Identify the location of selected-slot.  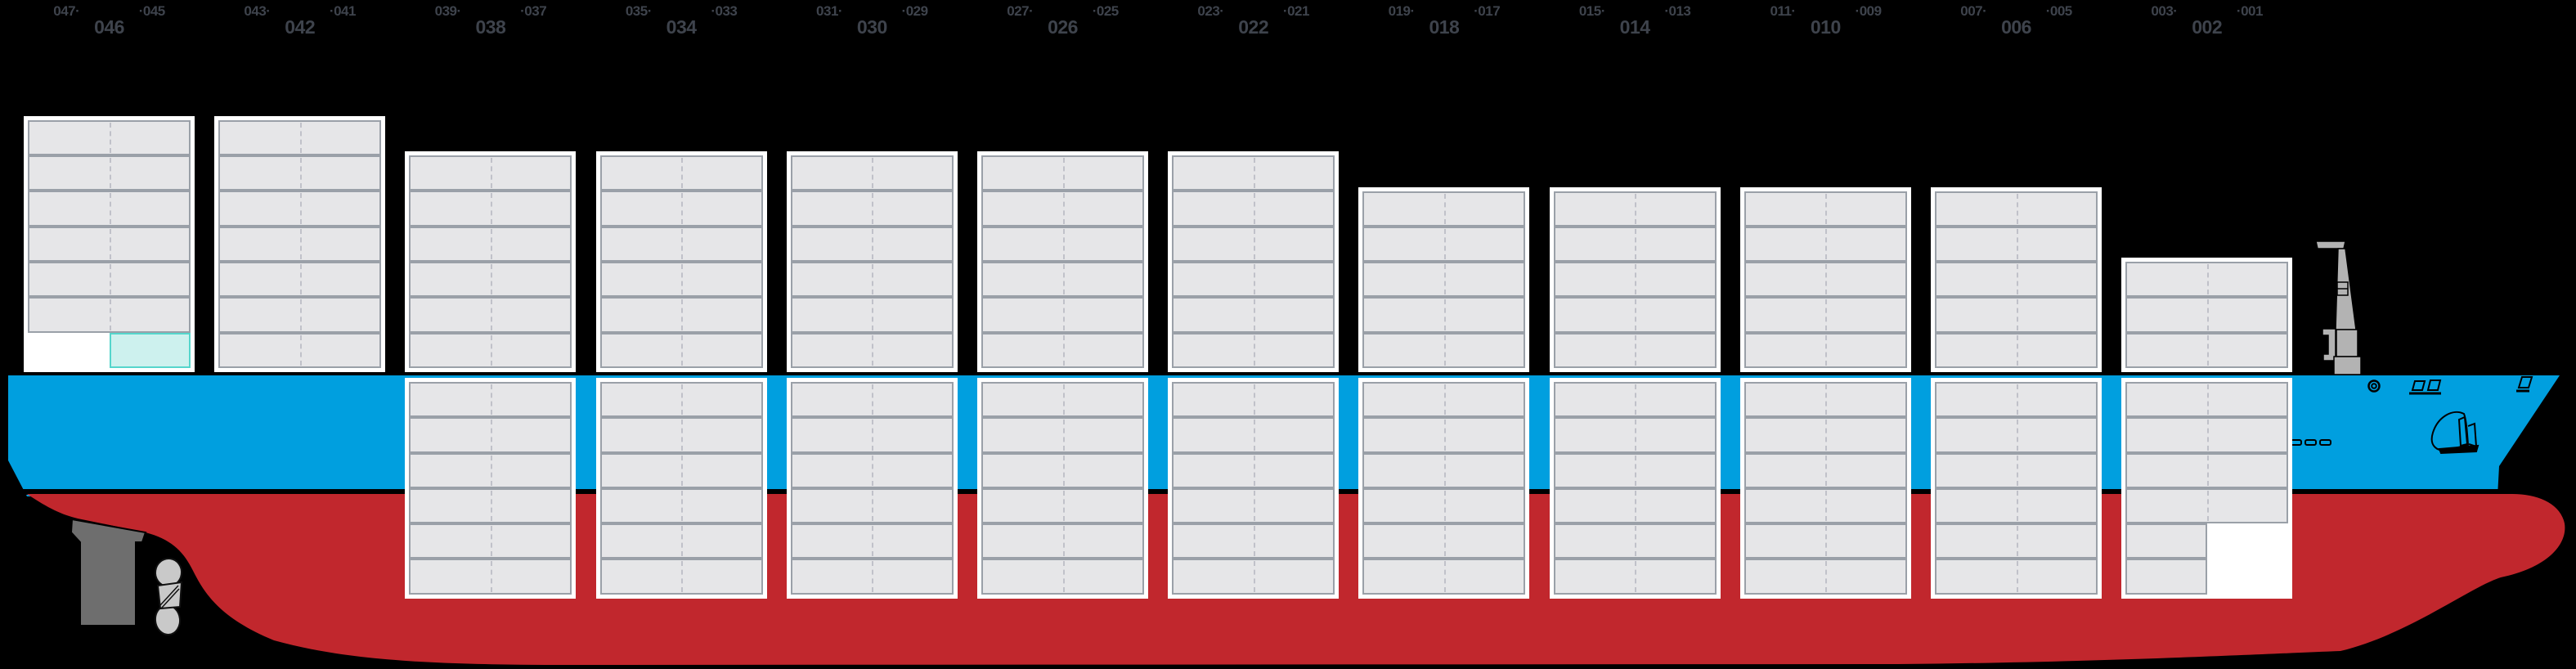
(150, 350).